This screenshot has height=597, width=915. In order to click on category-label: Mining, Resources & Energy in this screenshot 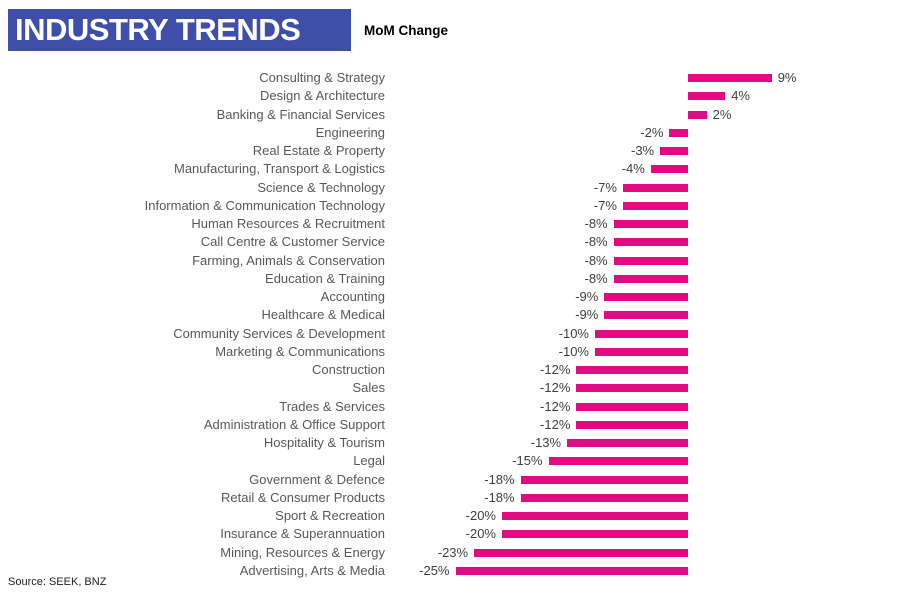, I will do `click(302, 552)`.